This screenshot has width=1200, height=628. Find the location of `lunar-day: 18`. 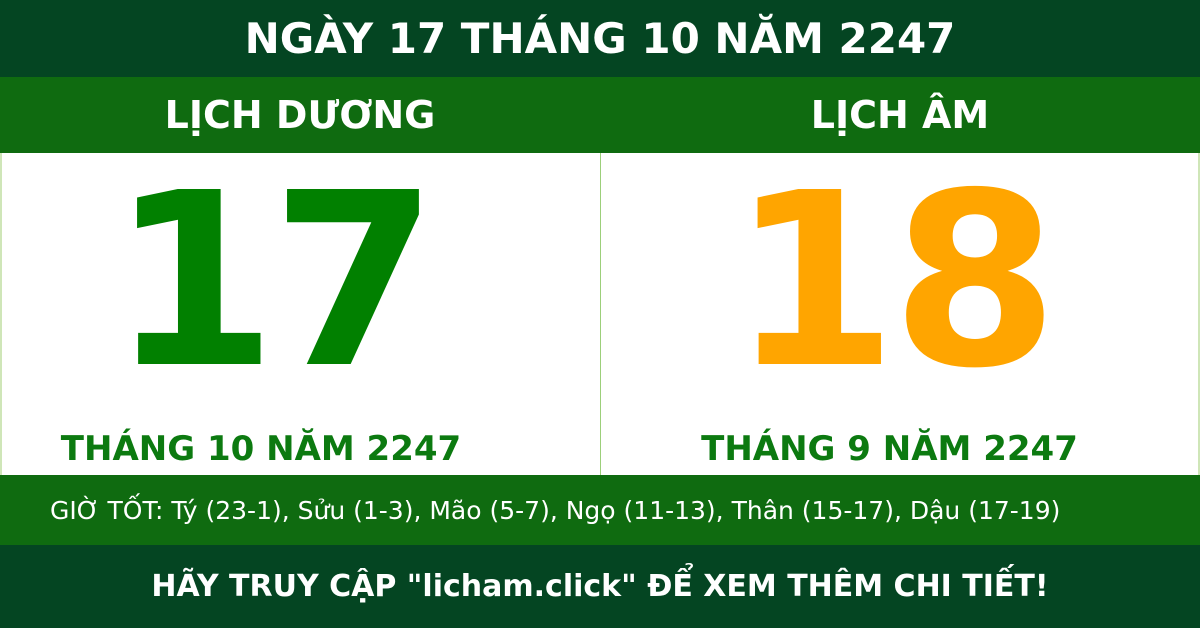

lunar-day: 18 is located at coordinates (894, 281).